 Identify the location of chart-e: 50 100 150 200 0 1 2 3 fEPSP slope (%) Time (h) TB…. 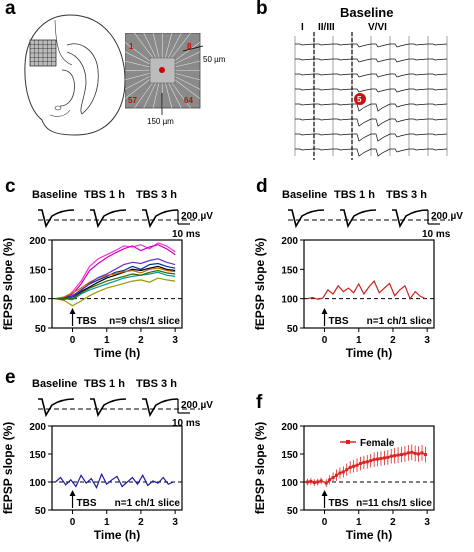
(92, 482).